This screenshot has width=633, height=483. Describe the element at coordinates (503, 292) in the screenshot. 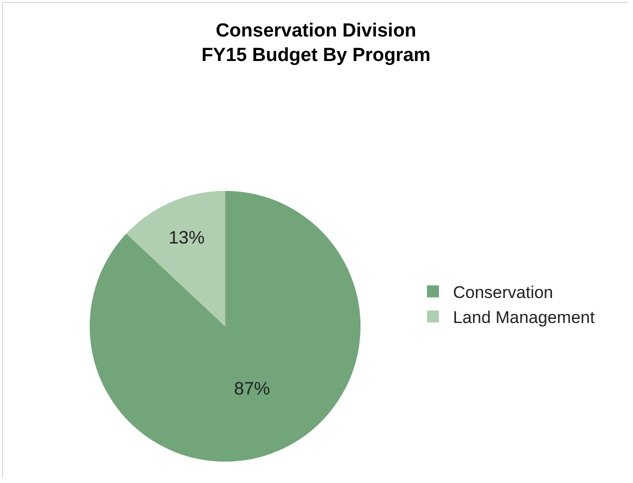

I see `legend-label: Conservation` at that location.